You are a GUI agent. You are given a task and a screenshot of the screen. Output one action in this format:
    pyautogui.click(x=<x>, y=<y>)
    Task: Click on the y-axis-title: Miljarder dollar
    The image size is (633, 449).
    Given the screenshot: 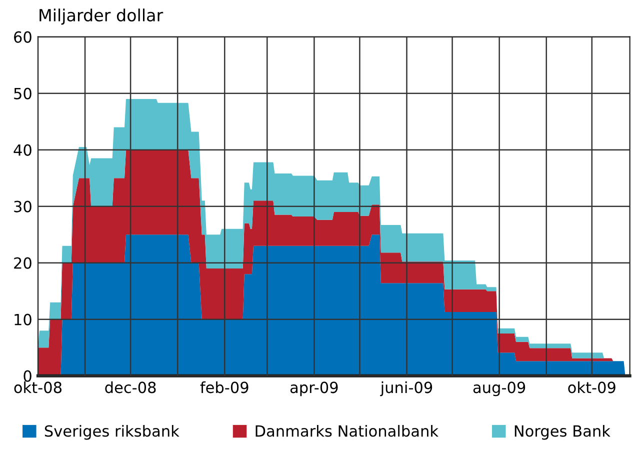 What is the action you would take?
    pyautogui.click(x=102, y=16)
    